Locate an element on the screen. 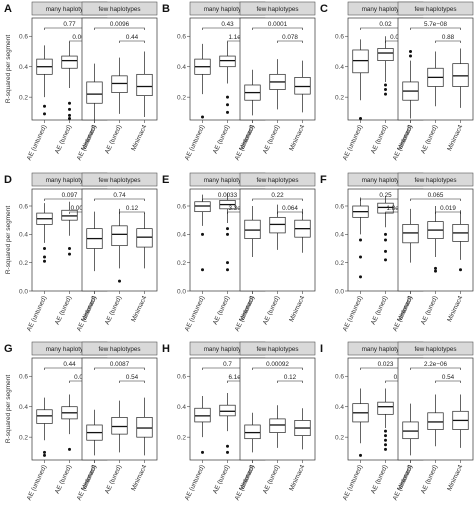  comparison-bracket: 0.0087 is located at coordinates (119, 365).